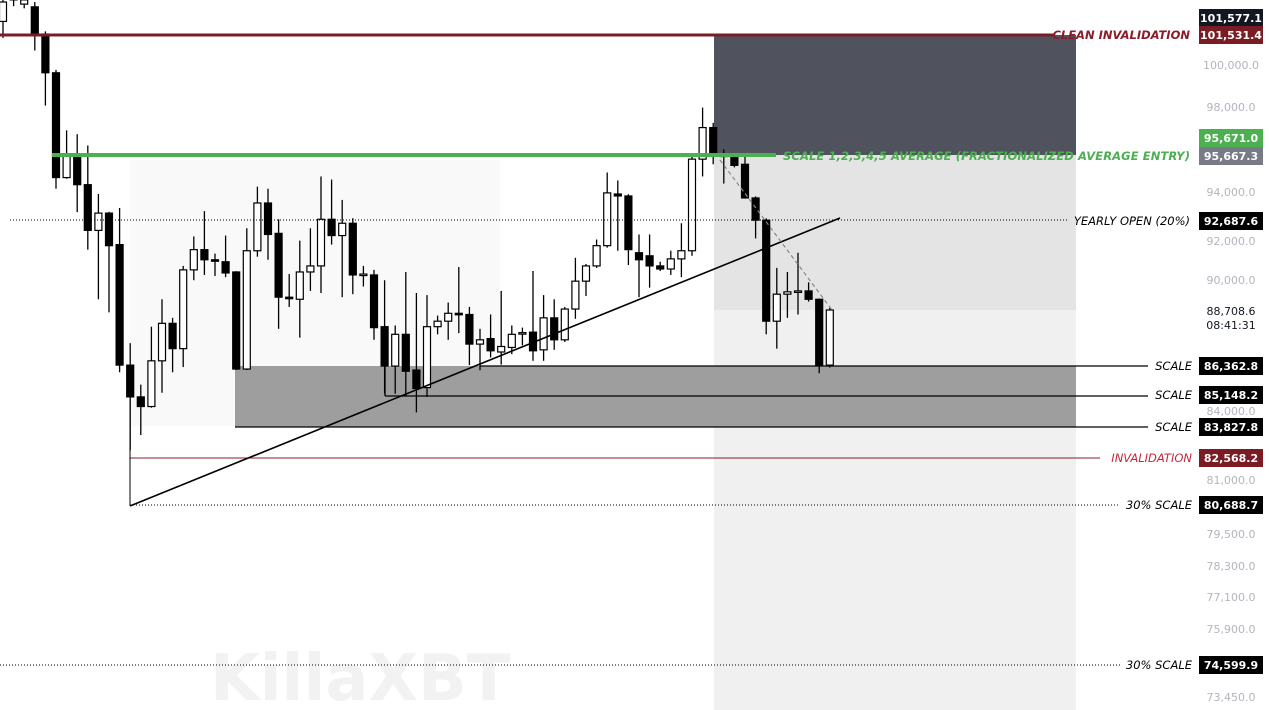 This screenshot has height=710, width=1269. Describe the element at coordinates (1231, 280) in the screenshot. I see `y-tick-label: 90,000.0` at that location.